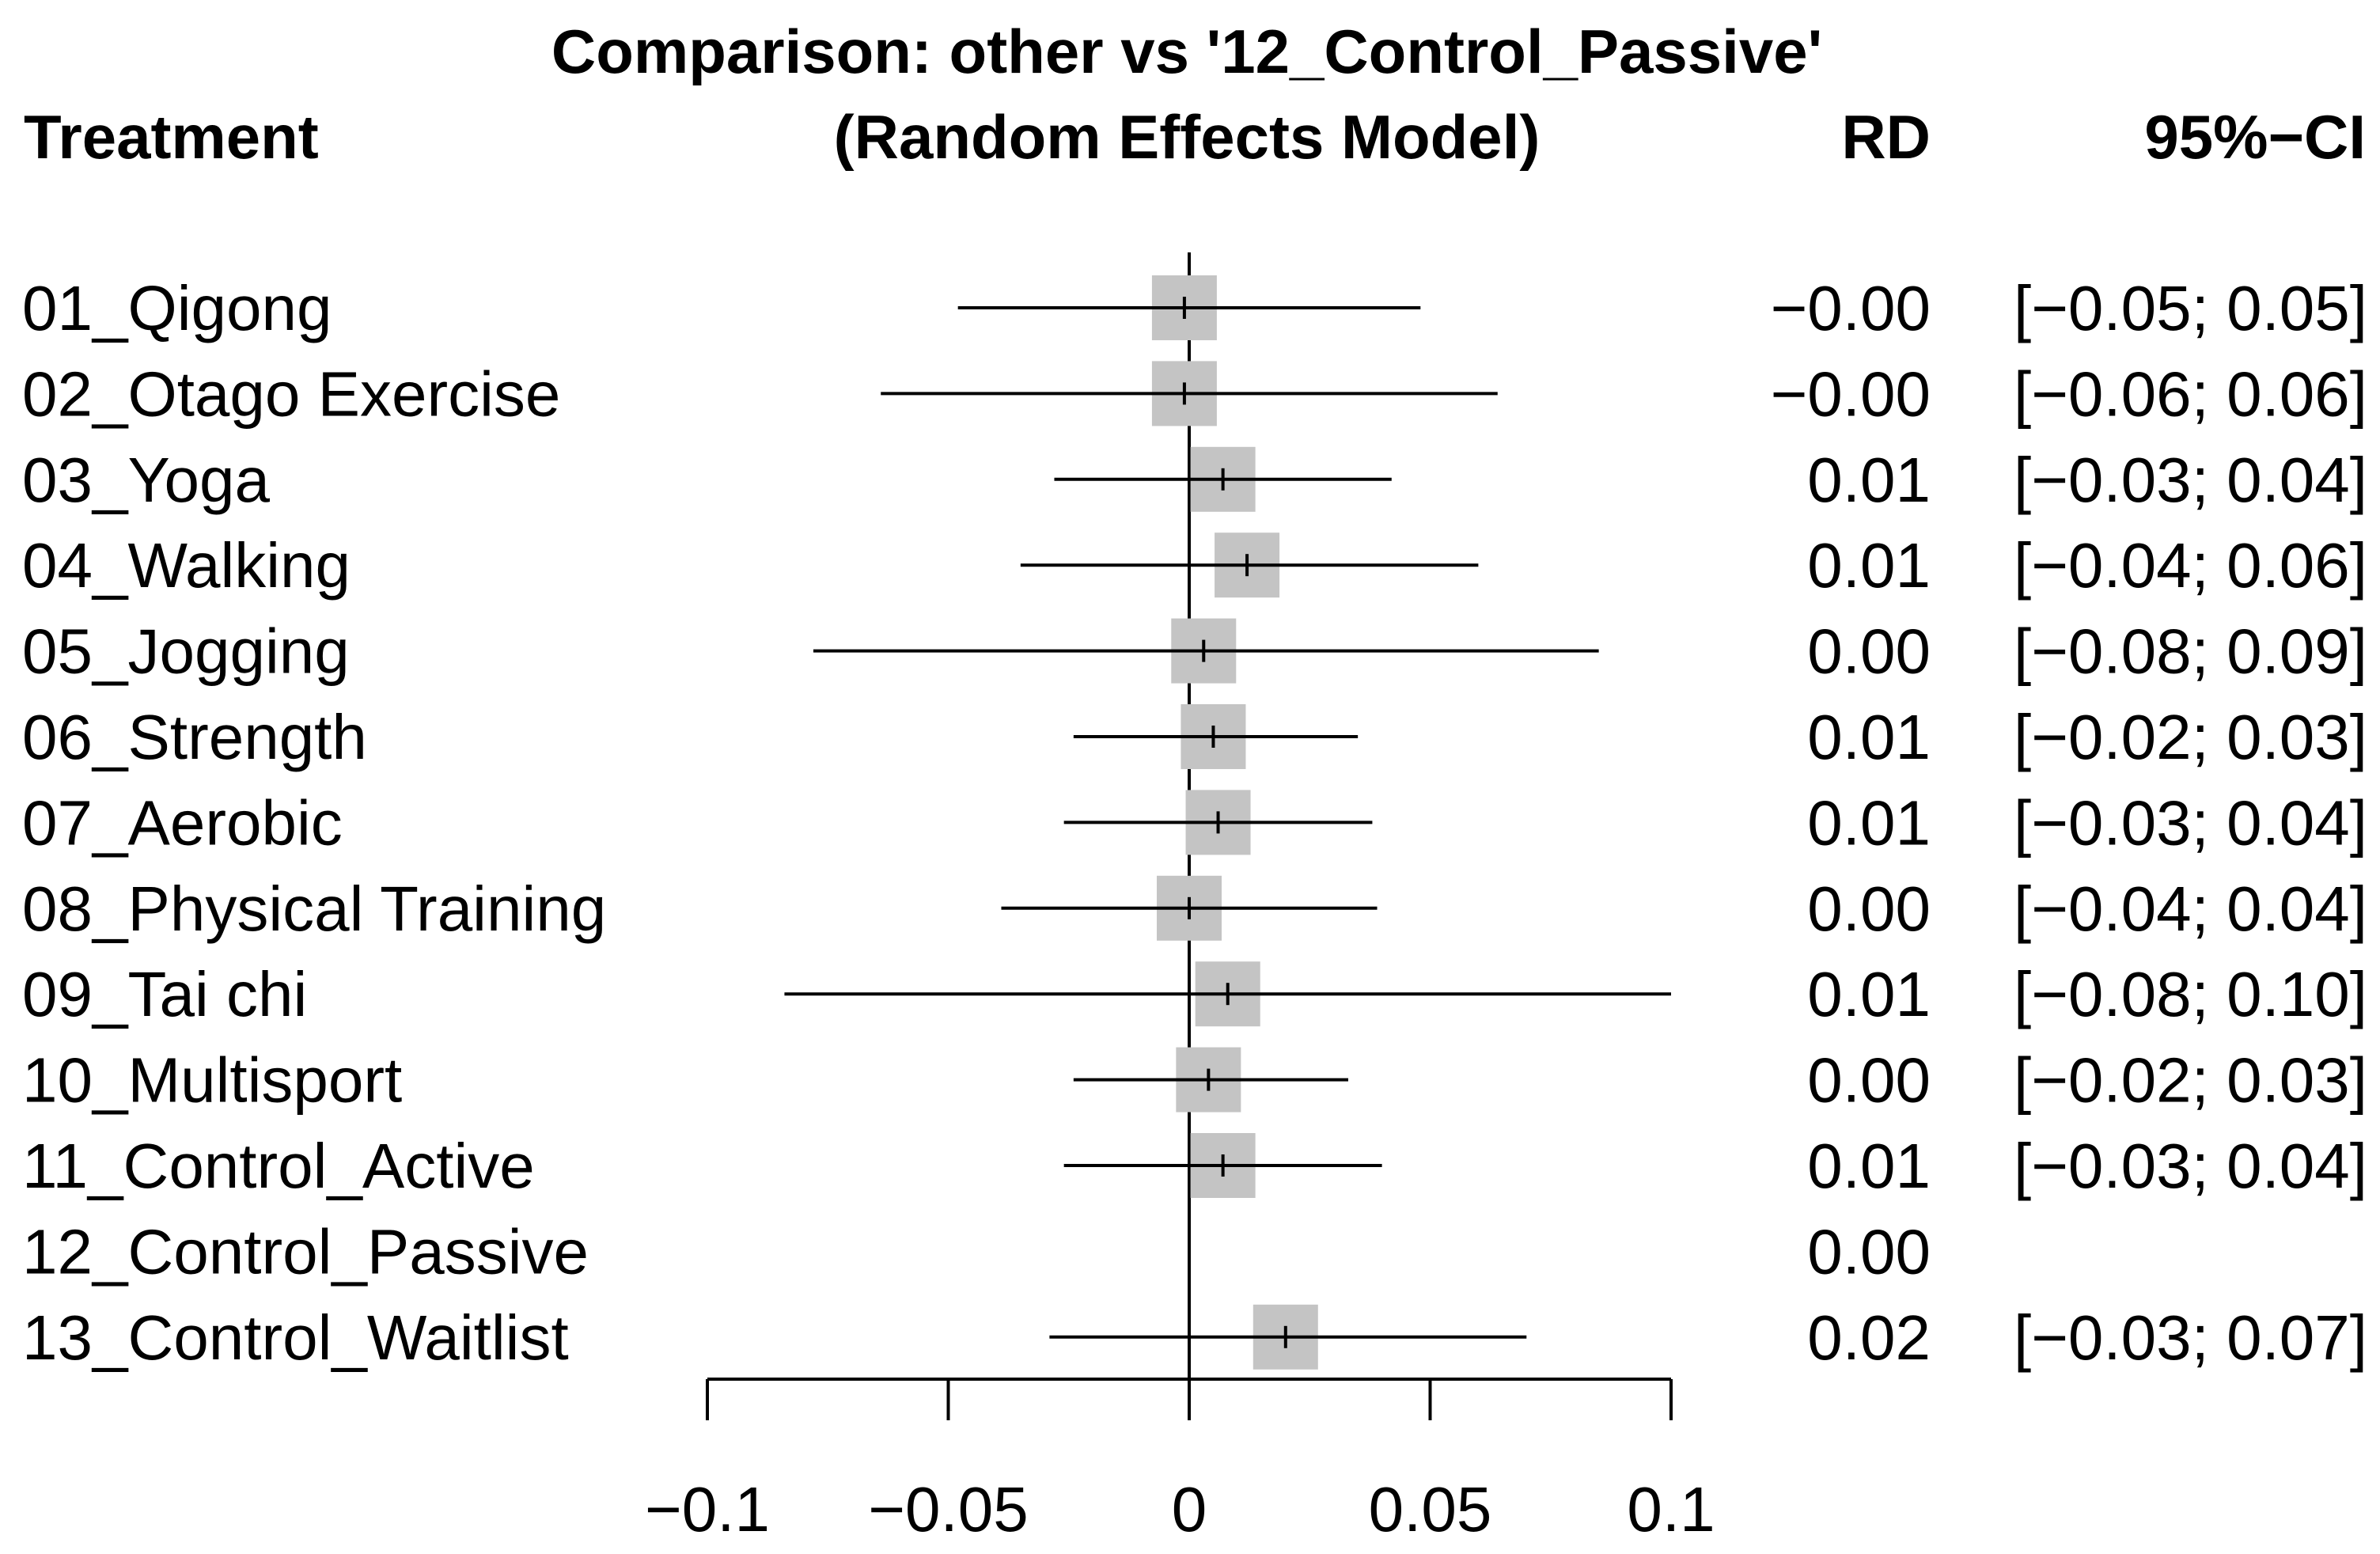  I want to click on treatment-label: 06_Strength, so click(194, 737).